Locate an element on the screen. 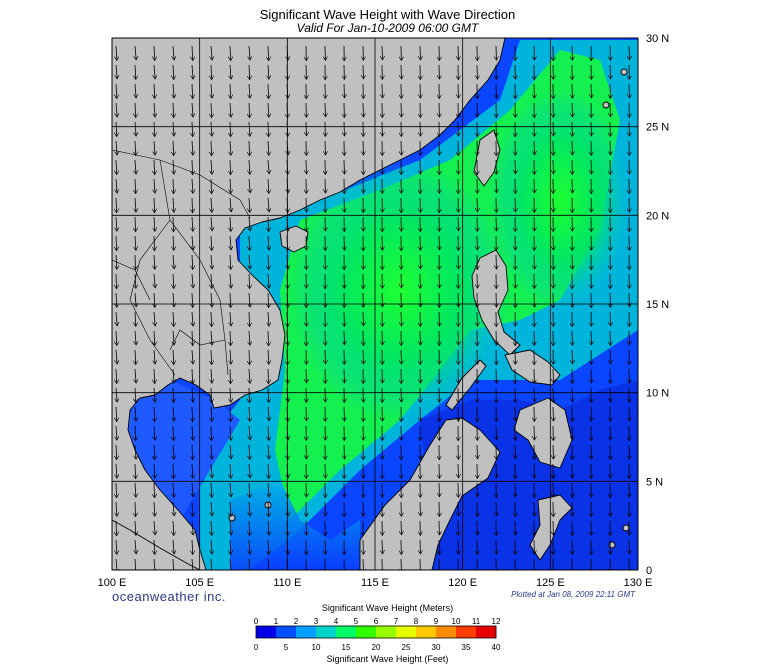 This screenshot has height=665, width=775. longitude-labels: 100 E 105 E 110 E 115 E 120 E 125 E 130 E is located at coordinates (375, 583).